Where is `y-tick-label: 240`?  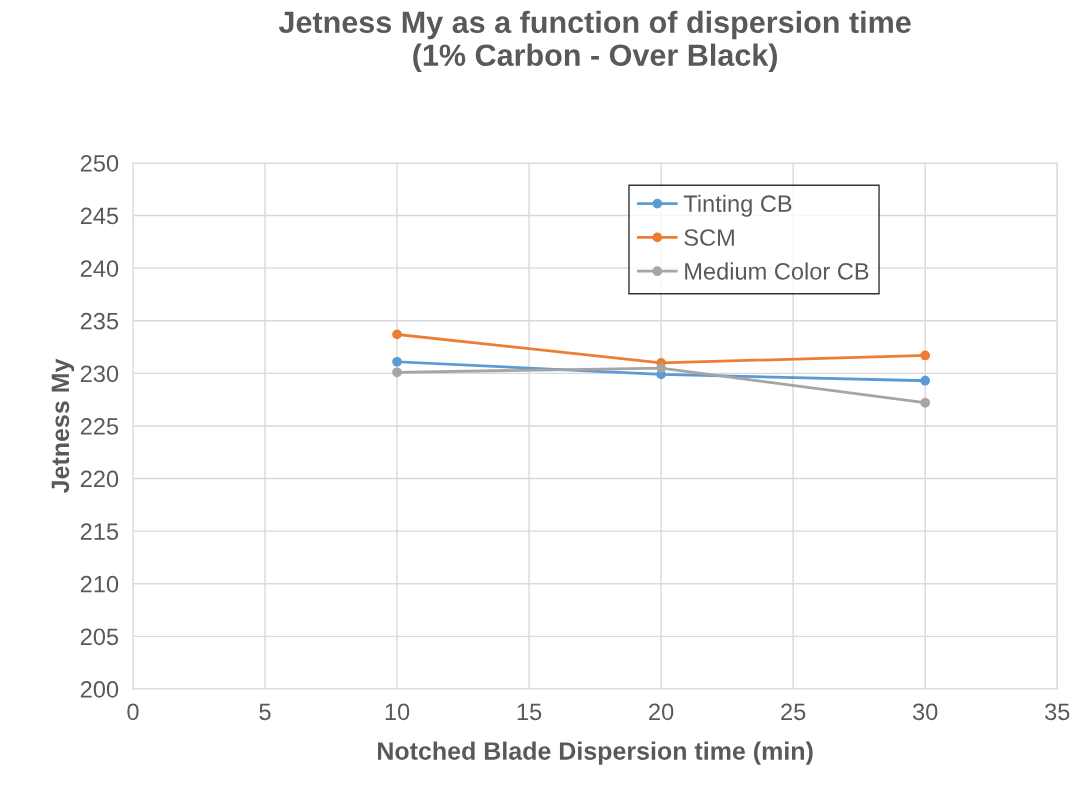
y-tick-label: 240 is located at coordinates (99, 268).